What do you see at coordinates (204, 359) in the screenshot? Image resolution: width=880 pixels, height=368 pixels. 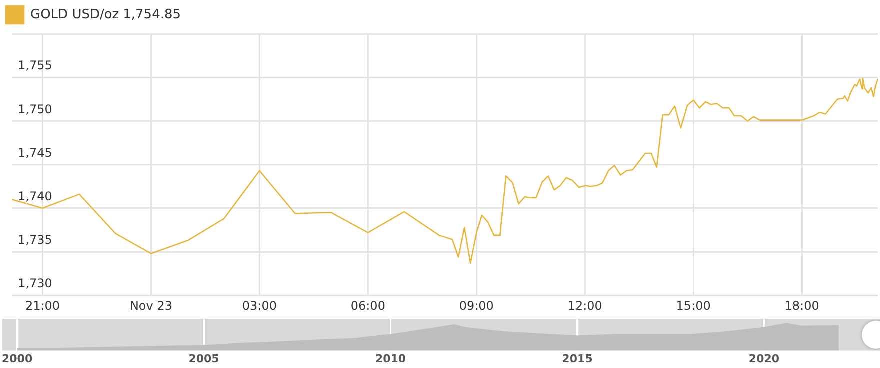 I see `x-tick-label: 2005` at bounding box center [204, 359].